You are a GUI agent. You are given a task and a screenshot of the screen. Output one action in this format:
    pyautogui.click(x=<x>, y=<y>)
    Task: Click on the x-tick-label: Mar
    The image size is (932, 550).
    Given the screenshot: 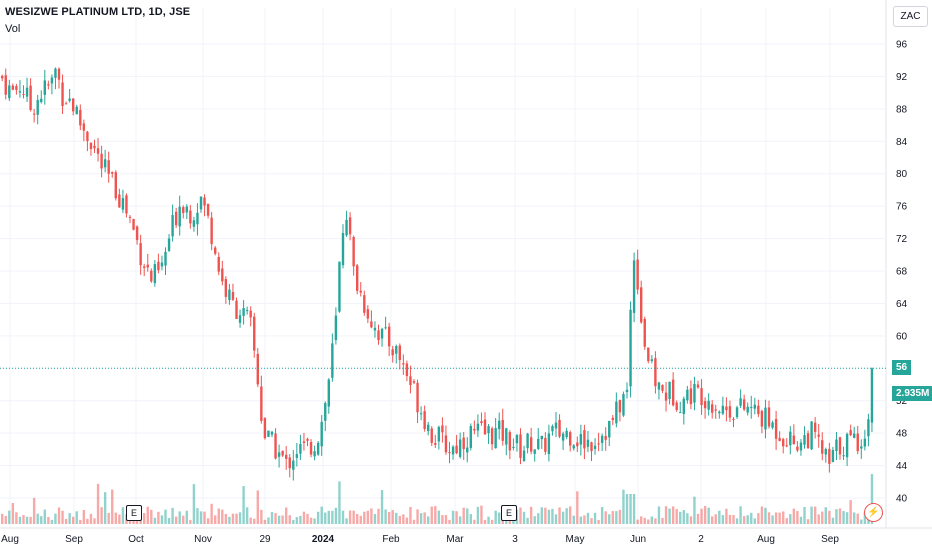 What is the action you would take?
    pyautogui.click(x=455, y=539)
    